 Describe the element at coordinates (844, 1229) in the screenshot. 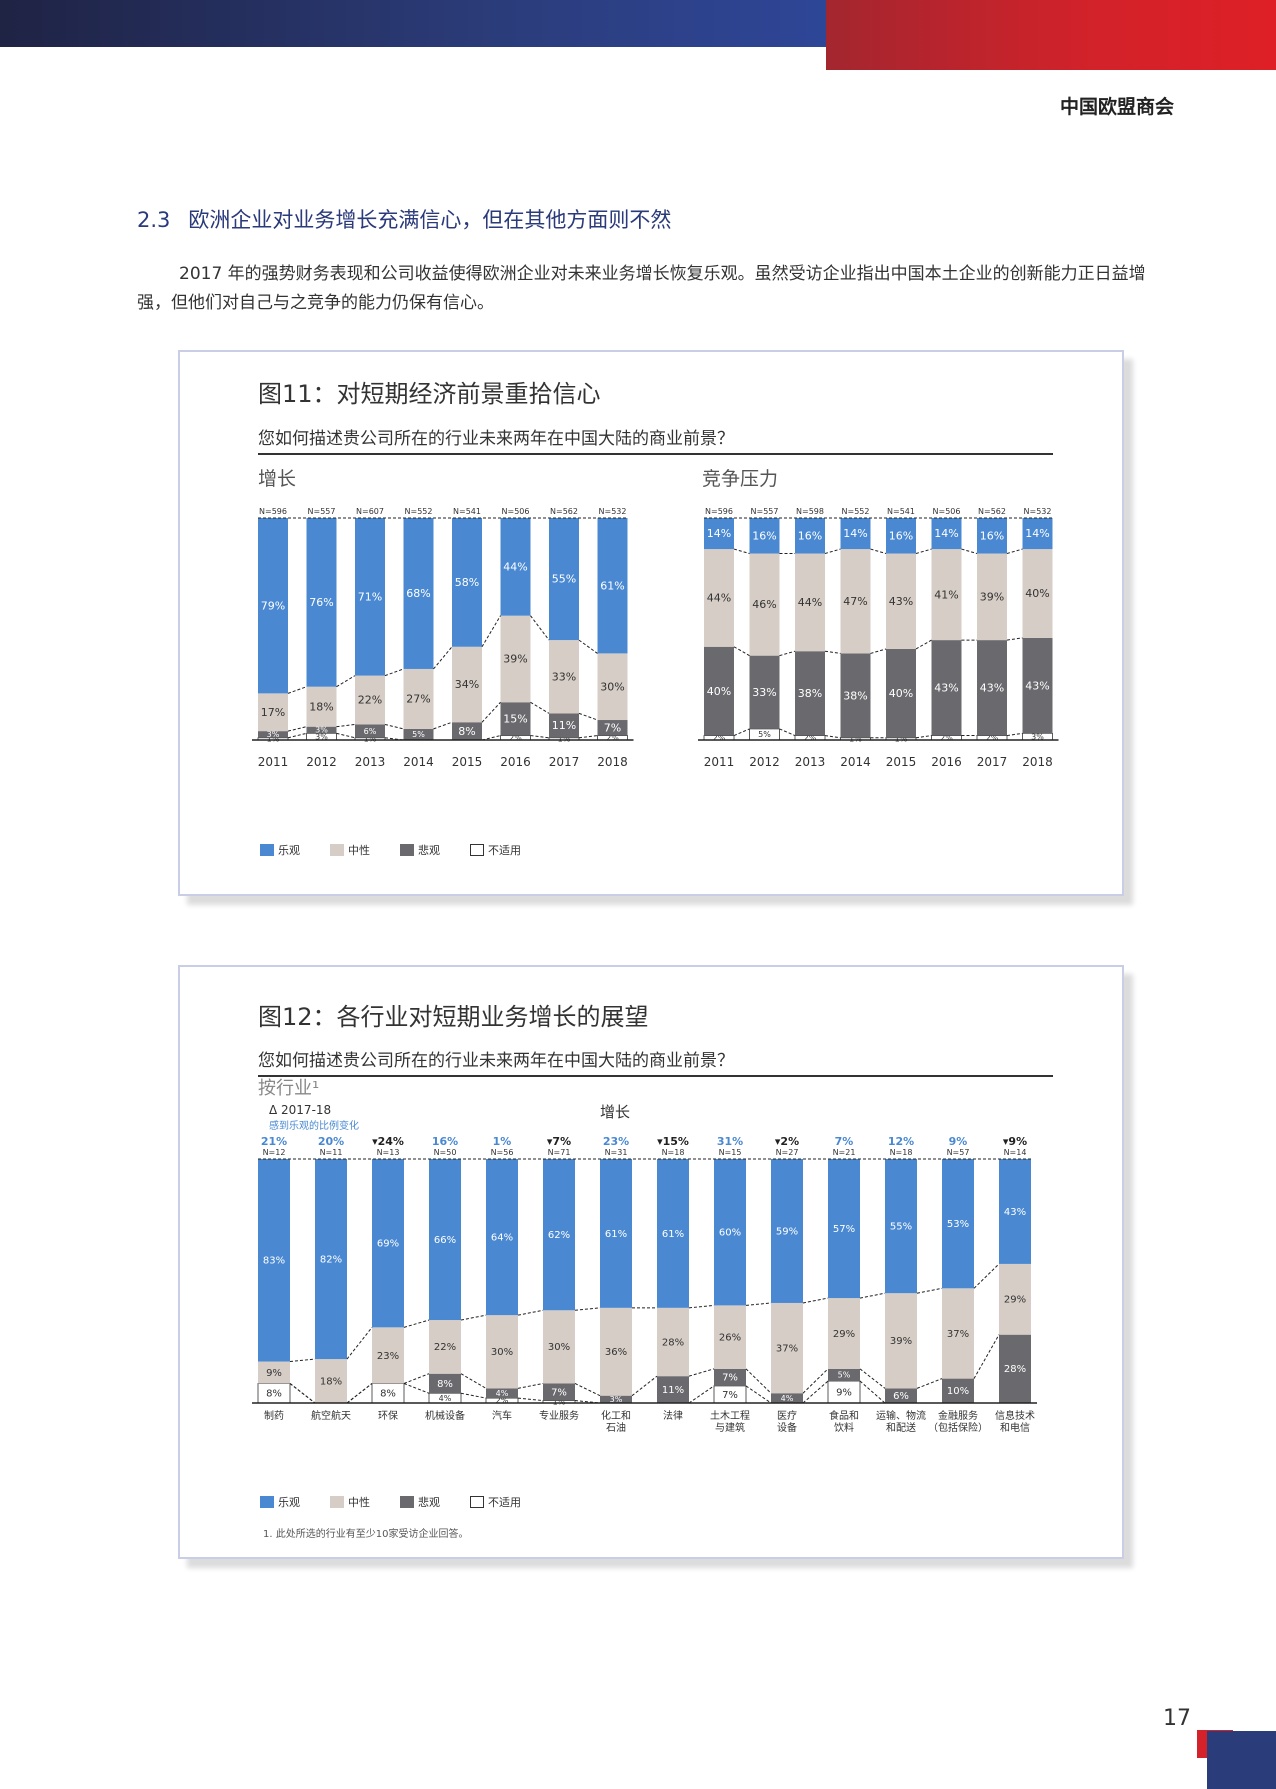

I see `bar-value-label: 57%` at that location.